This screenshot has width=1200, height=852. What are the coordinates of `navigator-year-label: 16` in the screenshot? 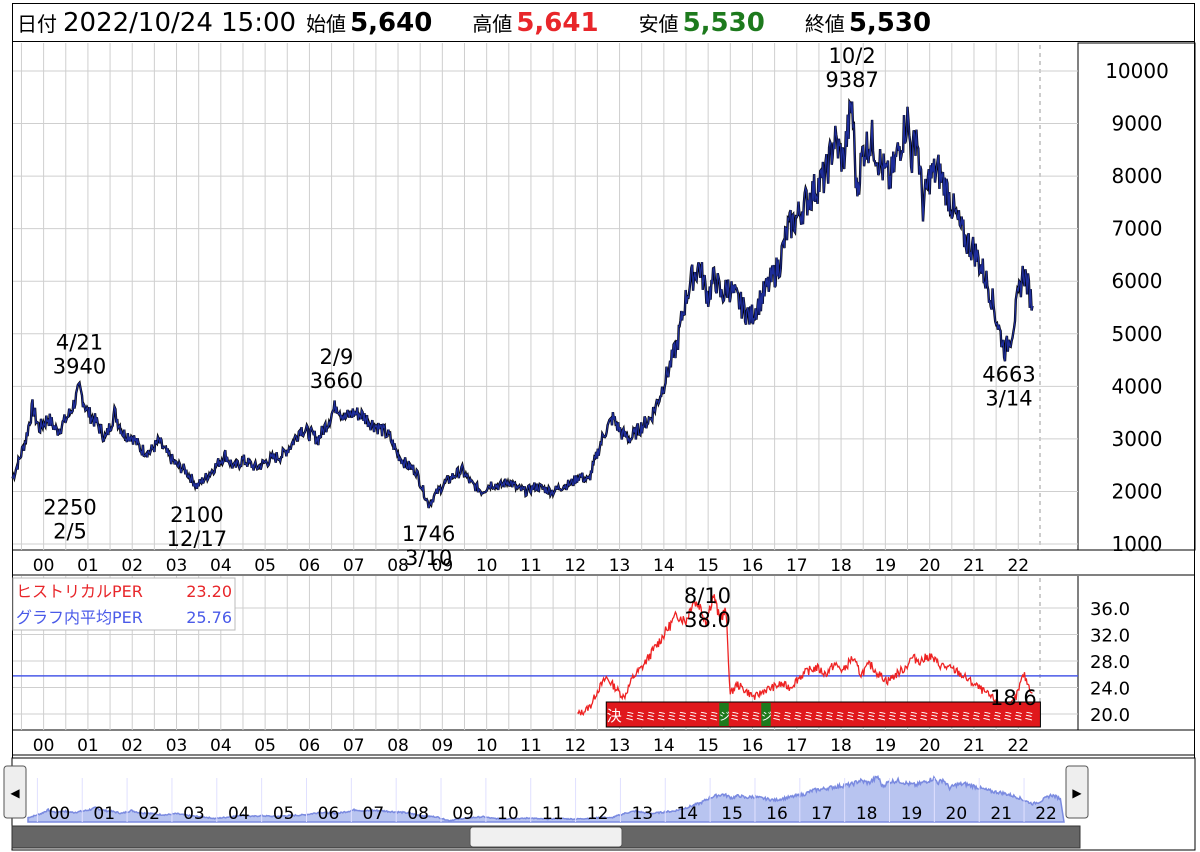 It's located at (777, 814).